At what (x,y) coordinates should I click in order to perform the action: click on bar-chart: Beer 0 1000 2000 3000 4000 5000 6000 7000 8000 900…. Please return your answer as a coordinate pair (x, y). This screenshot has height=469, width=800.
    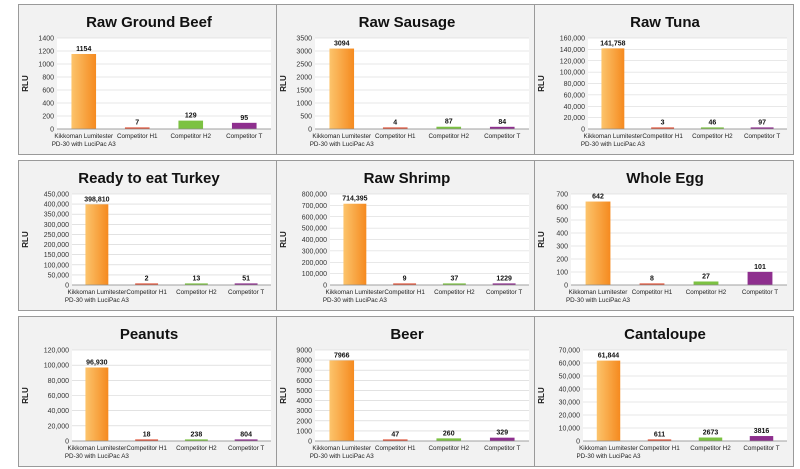
    Looking at the image, I should click on (406, 391).